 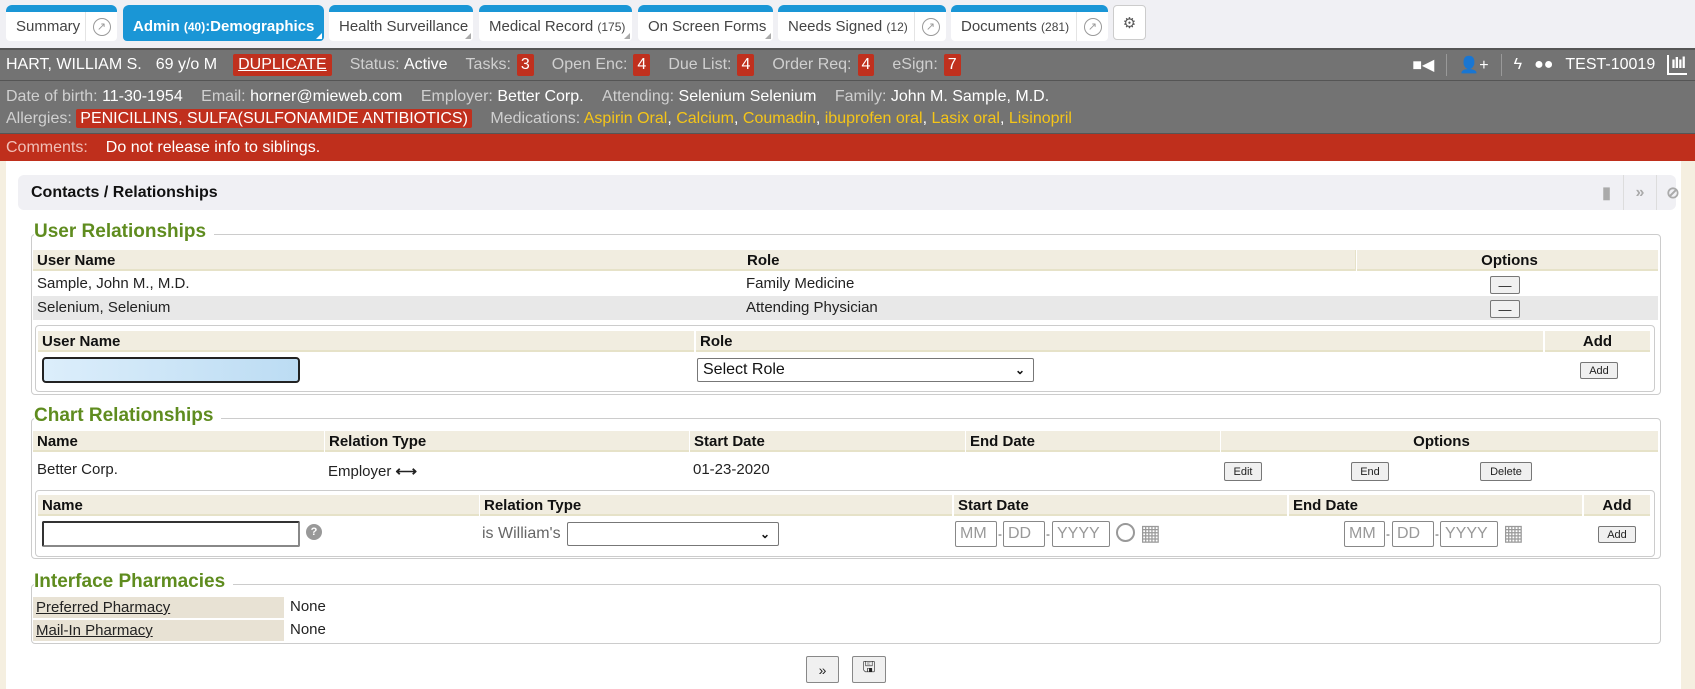 I want to click on disable-icon: ⊘, so click(x=1672, y=192).